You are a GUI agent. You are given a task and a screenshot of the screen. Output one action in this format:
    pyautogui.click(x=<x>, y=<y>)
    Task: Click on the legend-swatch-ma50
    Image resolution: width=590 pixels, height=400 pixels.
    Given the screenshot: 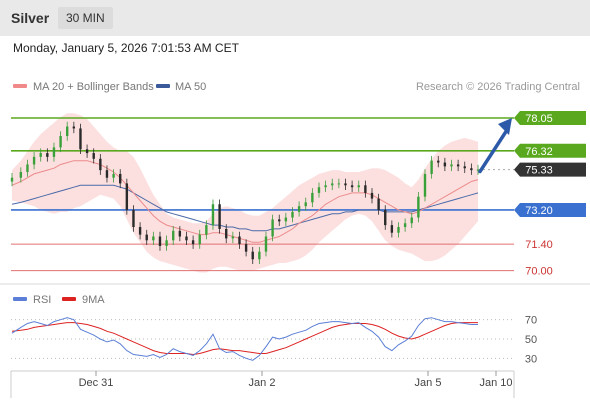 What is the action you would take?
    pyautogui.click(x=163, y=86)
    